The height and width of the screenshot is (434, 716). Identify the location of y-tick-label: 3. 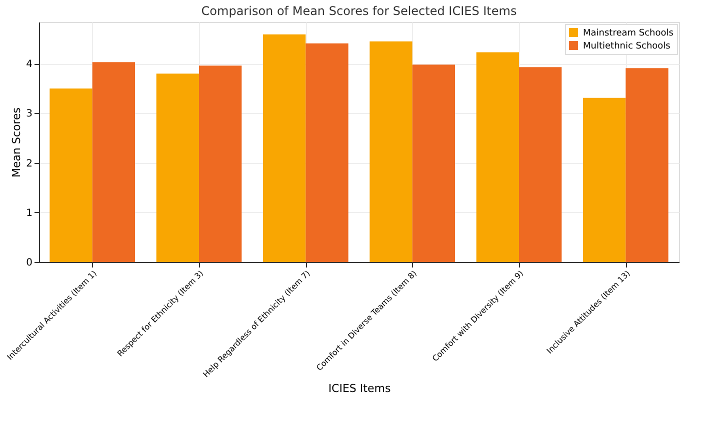
(29, 114).